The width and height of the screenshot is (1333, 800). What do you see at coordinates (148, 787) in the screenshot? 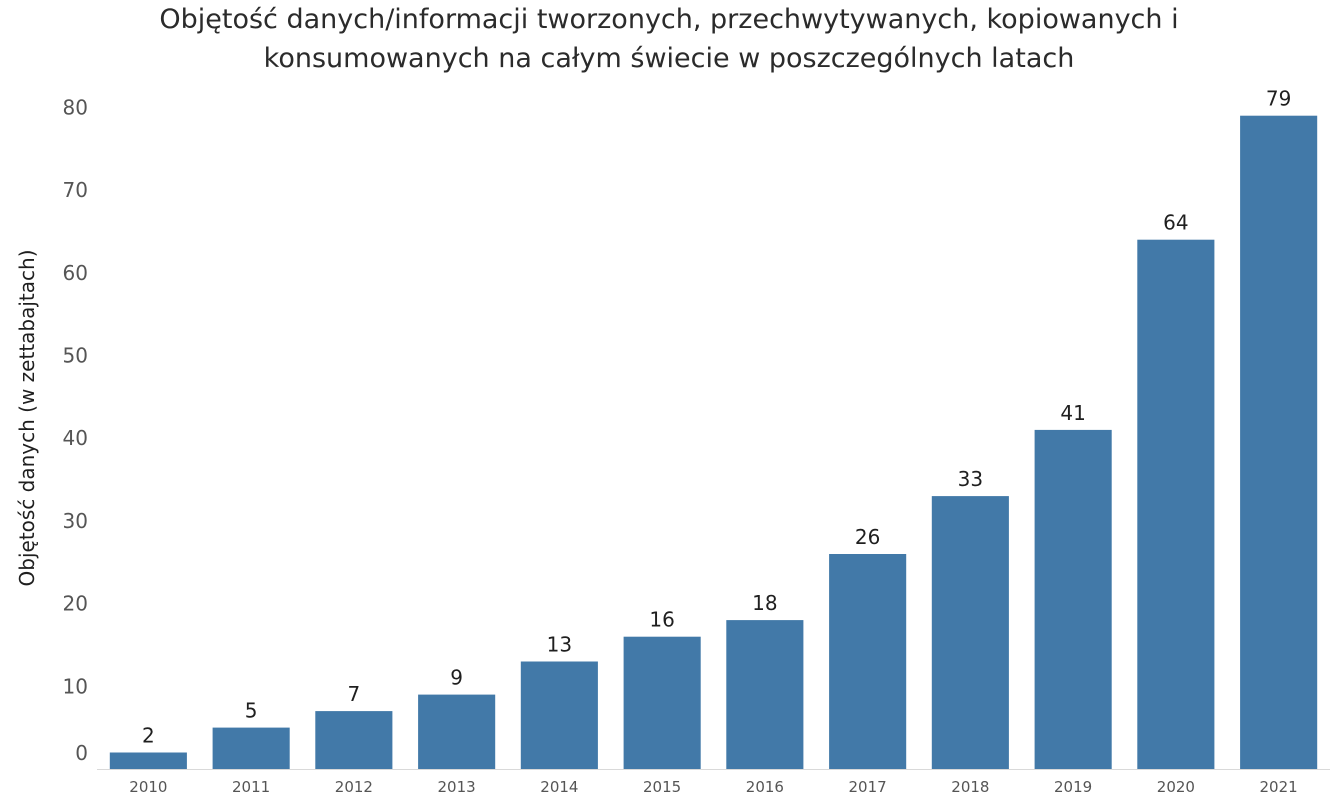
I see `x-tick-label: 2010` at bounding box center [148, 787].